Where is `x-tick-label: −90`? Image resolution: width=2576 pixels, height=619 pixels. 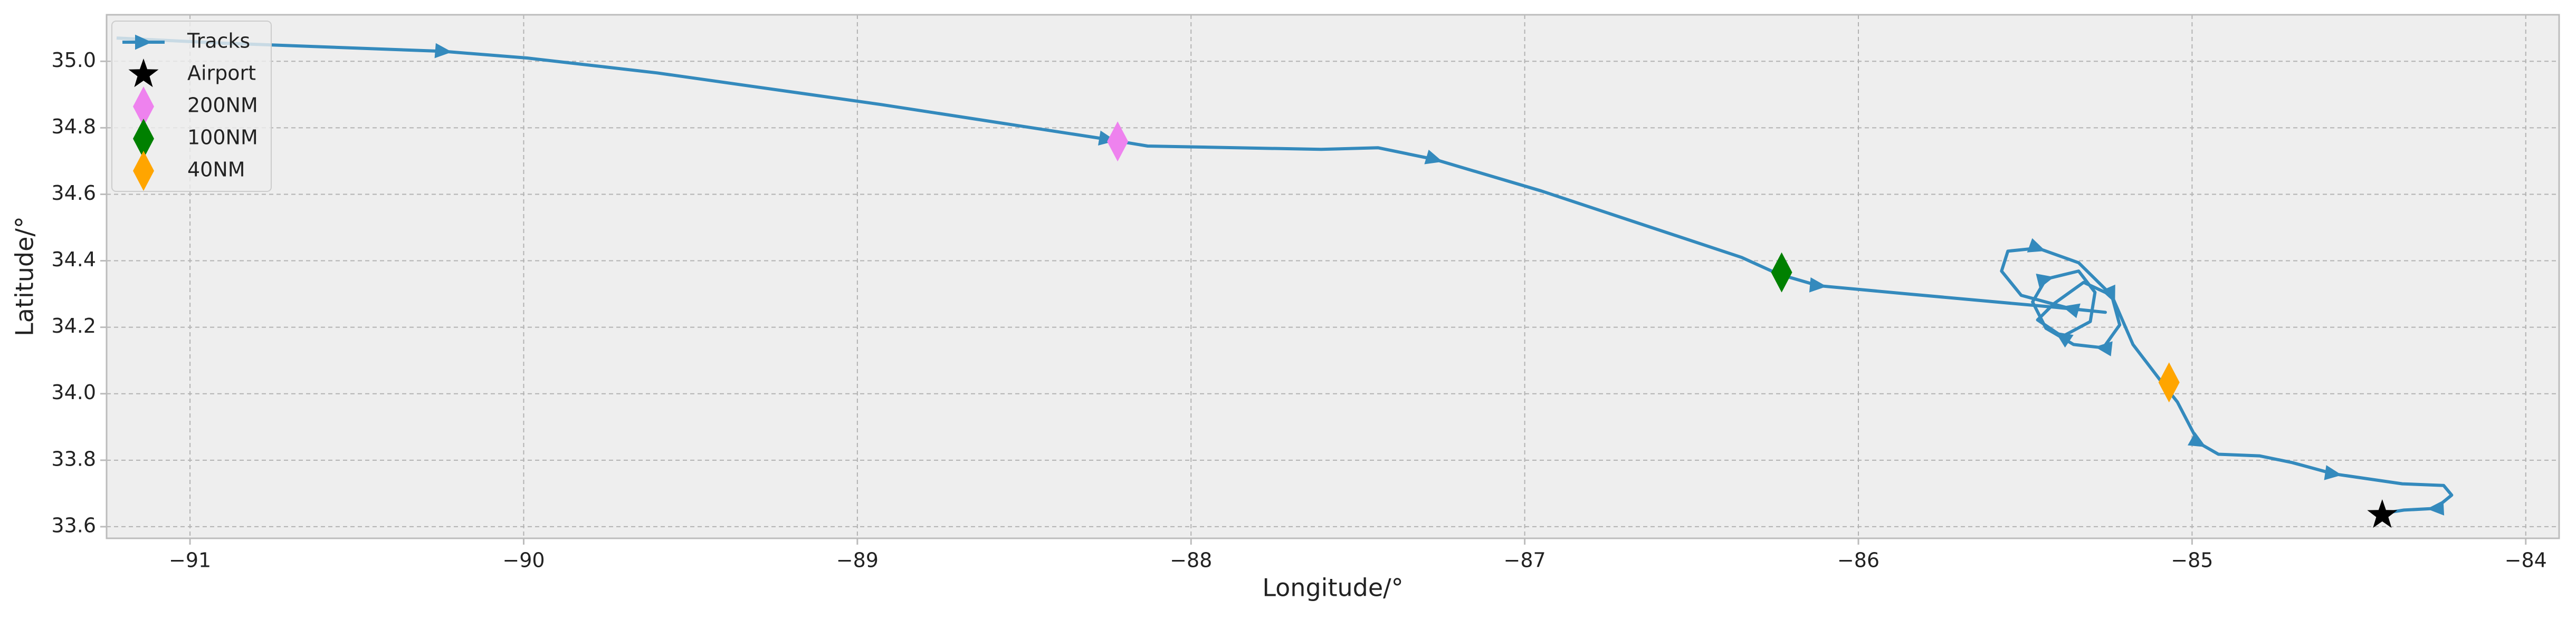 x-tick-label: −90 is located at coordinates (523, 560).